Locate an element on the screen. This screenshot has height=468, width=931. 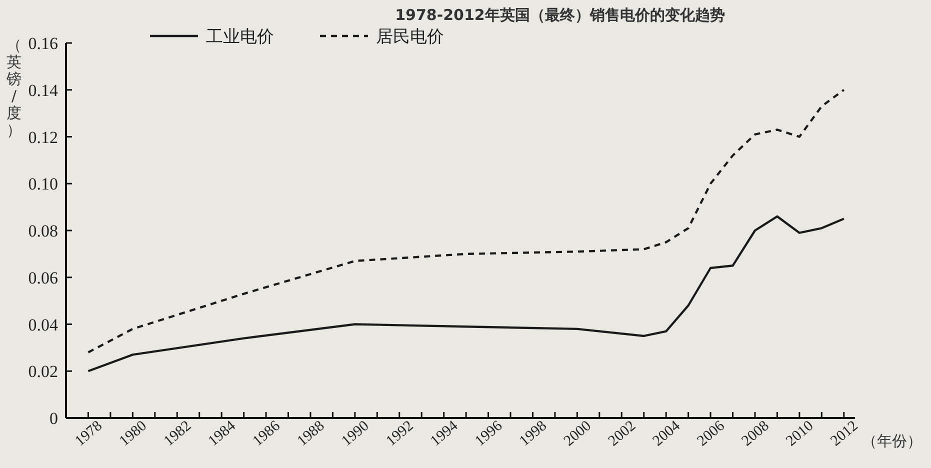
y-tick-label: 0.12 is located at coordinates (43, 137).